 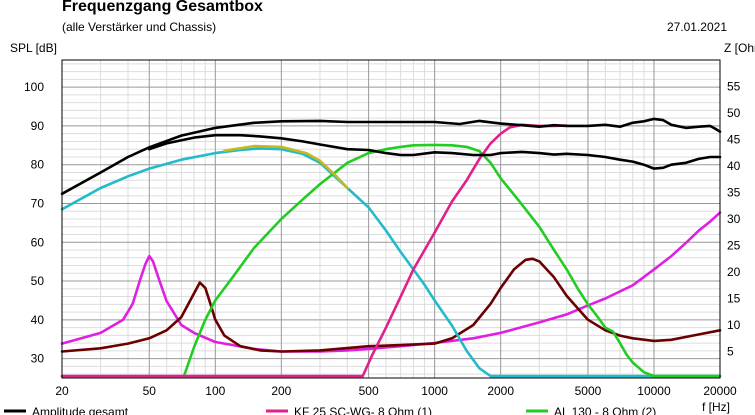 I want to click on y-tick-labels: 30 40 50 60 70 80 90 100, so click(x=34, y=222).